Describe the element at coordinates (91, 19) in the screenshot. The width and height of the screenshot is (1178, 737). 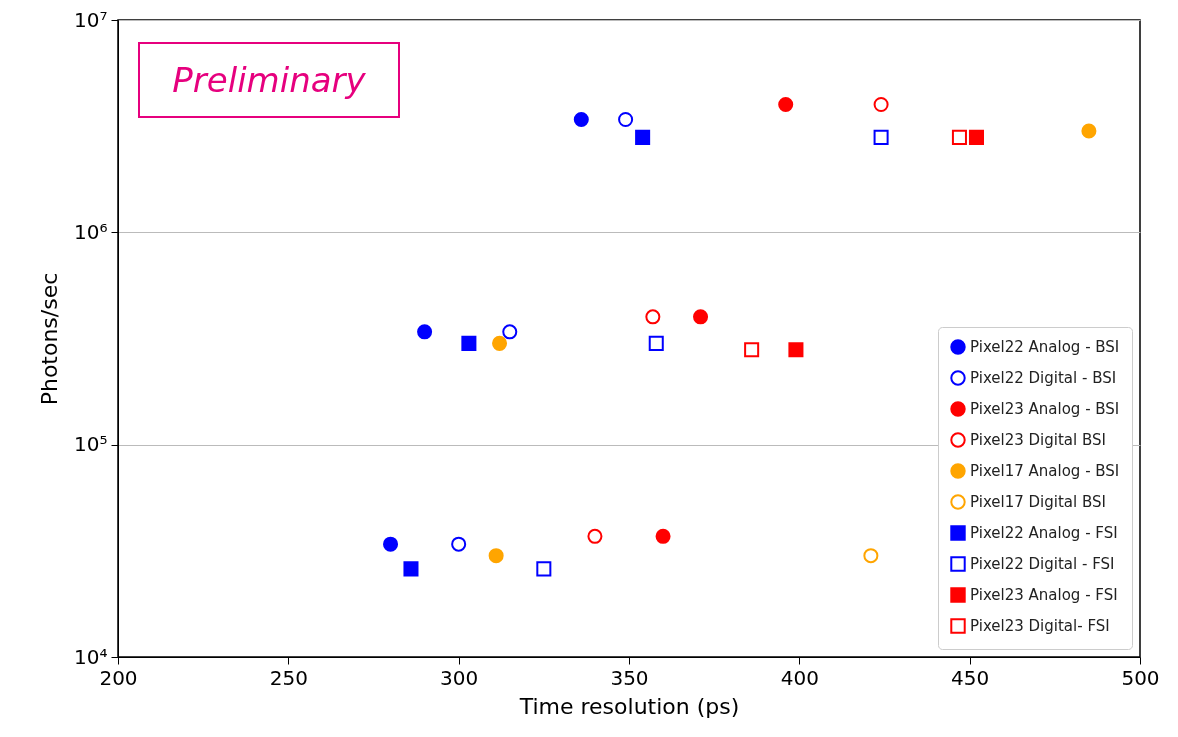
I see `y-tick-label: 10⁷` at that location.